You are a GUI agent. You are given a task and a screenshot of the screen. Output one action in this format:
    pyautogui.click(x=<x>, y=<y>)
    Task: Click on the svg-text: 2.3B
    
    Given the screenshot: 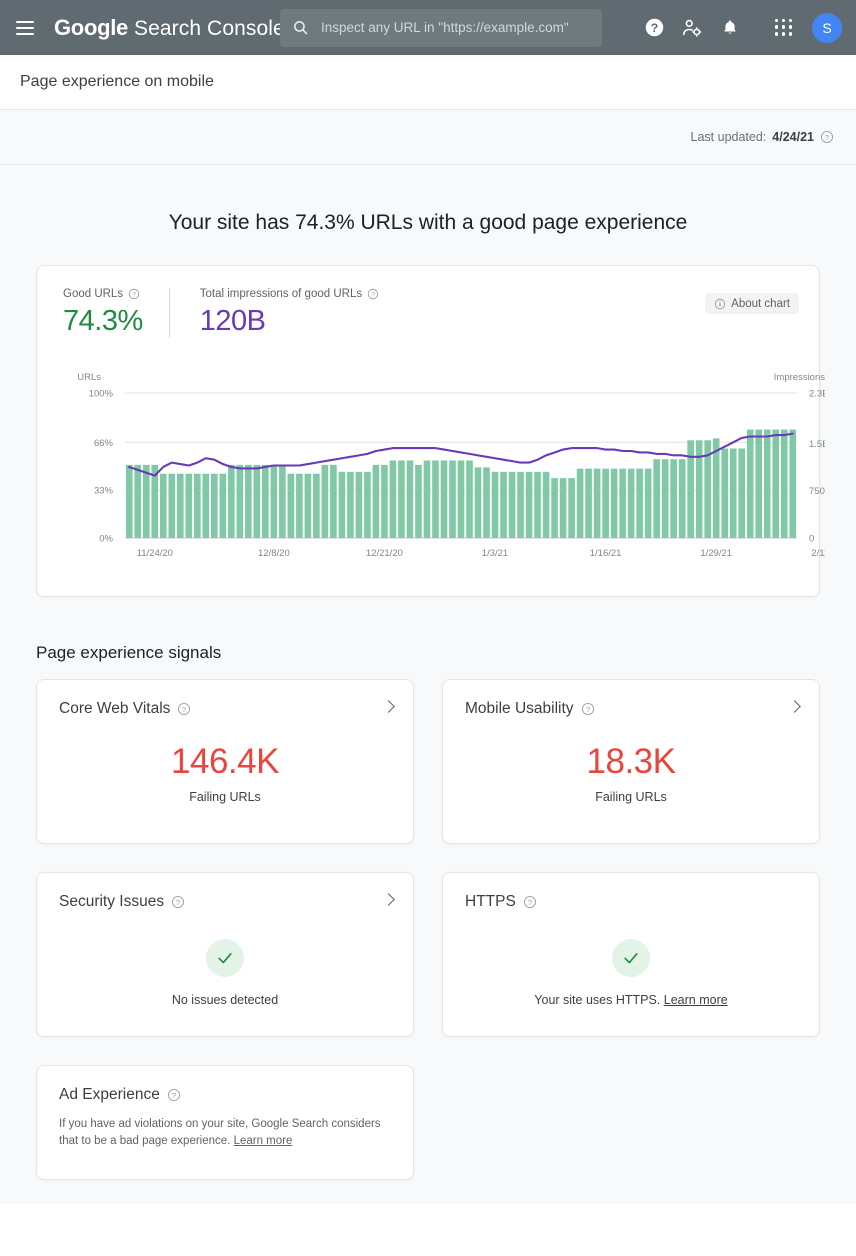 What is the action you would take?
    pyautogui.click(x=817, y=394)
    